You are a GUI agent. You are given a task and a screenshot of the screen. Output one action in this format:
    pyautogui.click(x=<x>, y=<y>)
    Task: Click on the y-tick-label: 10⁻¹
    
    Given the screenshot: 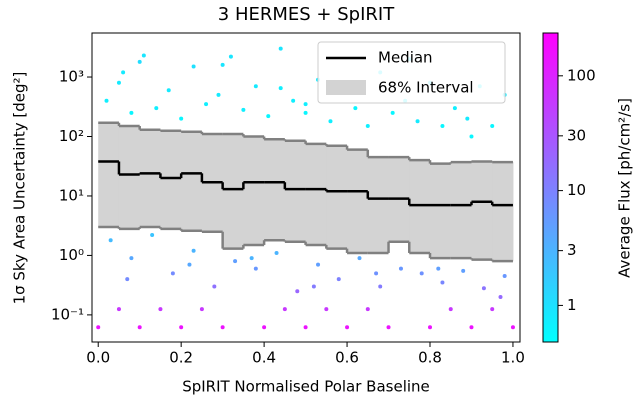 What is the action you would take?
    pyautogui.click(x=67, y=314)
    